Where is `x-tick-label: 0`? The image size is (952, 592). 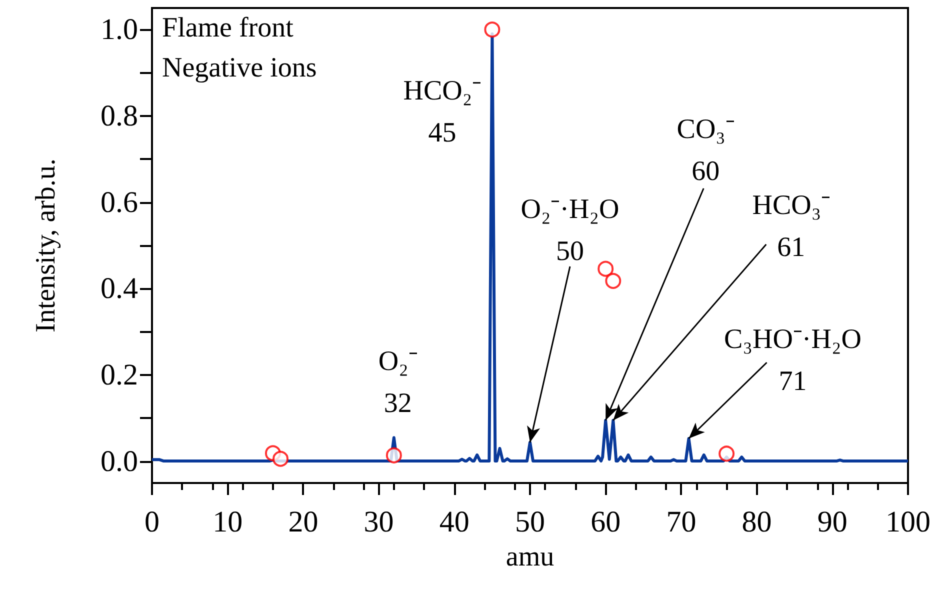 x-tick-label: 0 is located at coordinates (152, 522).